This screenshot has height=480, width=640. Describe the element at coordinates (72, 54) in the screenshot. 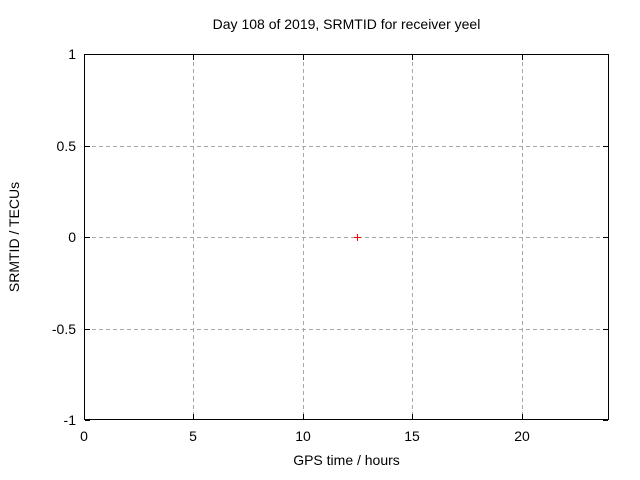

I see `y-tick-label: 1` at that location.